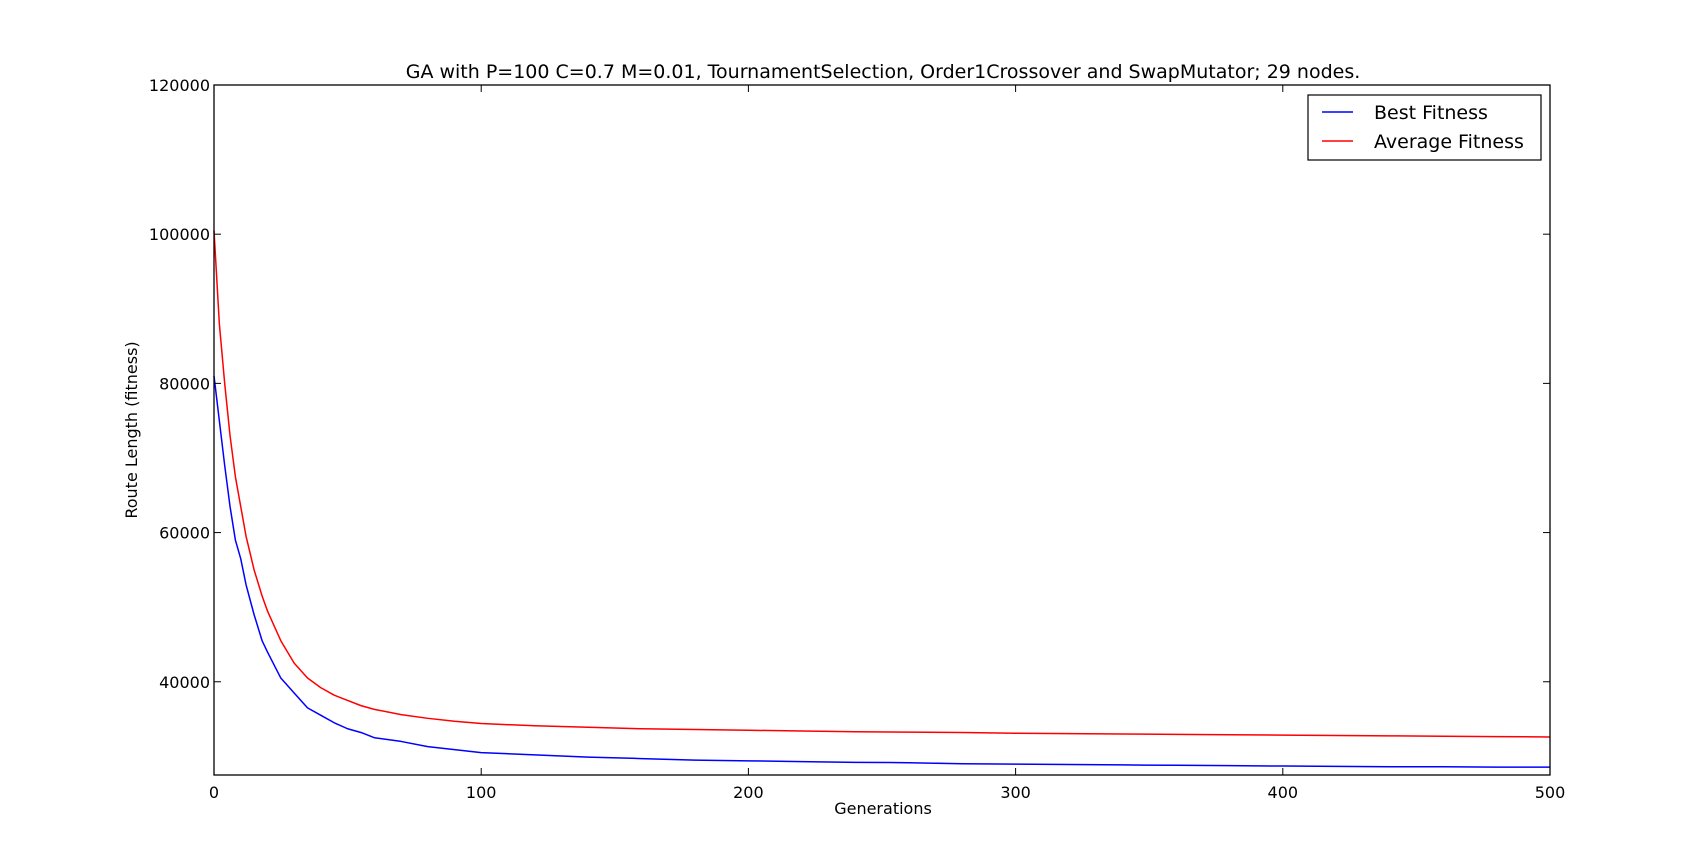 Image resolution: width=1707 pixels, height=855 pixels. I want to click on legend: Best Fitness Average Fitness, so click(1424, 127).